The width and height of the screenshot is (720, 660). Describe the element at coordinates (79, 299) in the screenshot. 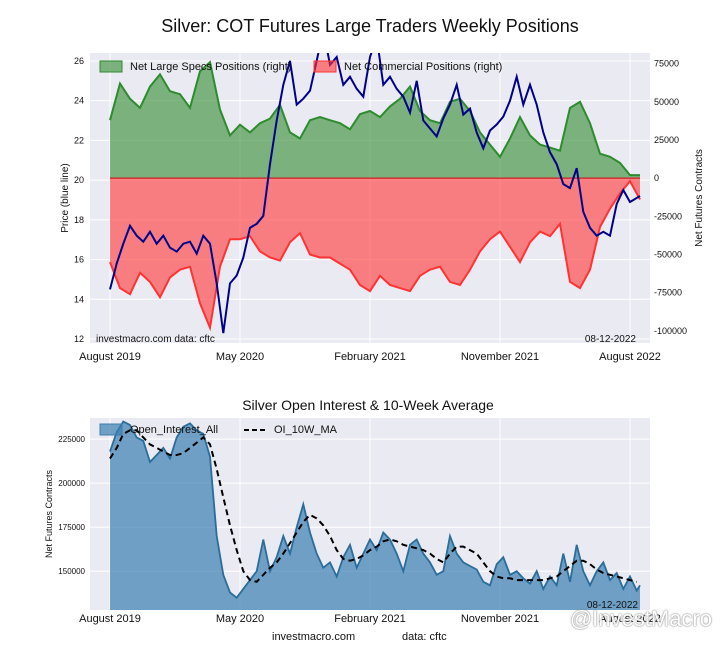

I see `top-y-tick-label: 14` at that location.